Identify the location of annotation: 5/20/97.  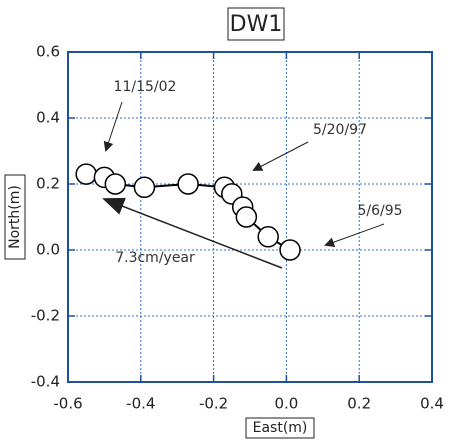
(340, 130).